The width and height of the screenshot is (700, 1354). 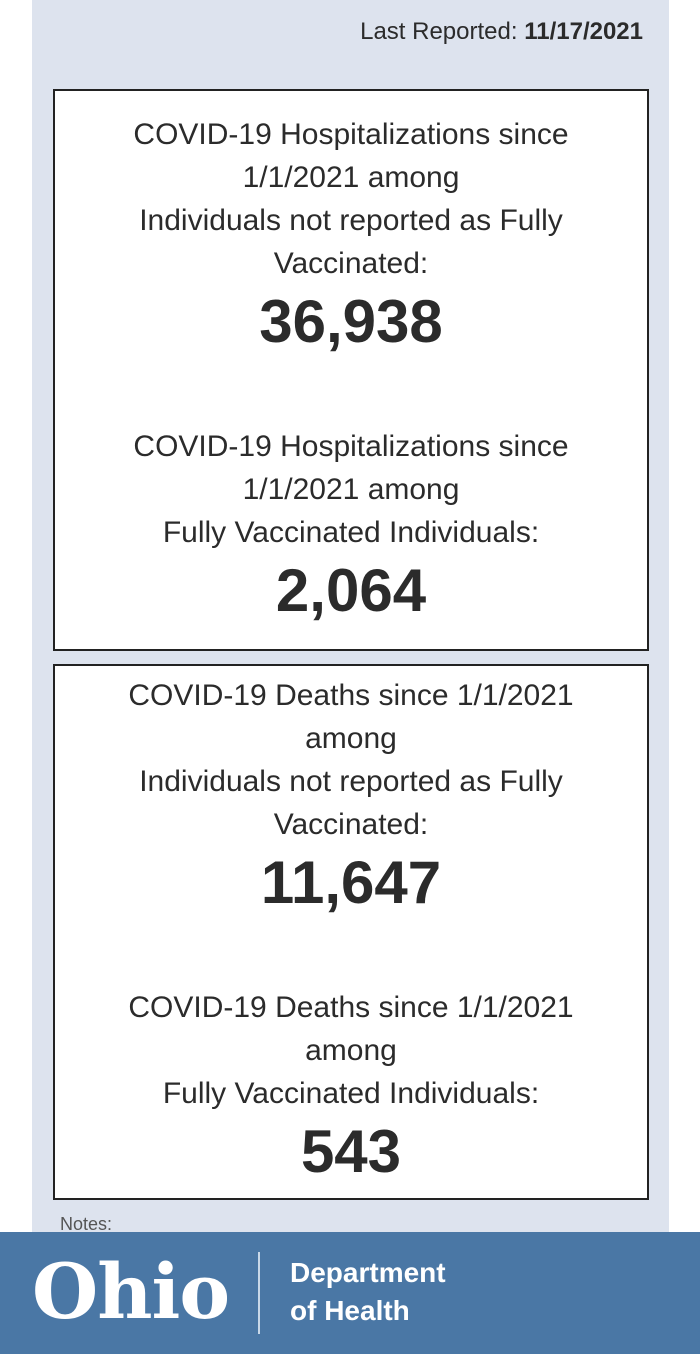 What do you see at coordinates (131, 1291) in the screenshot?
I see `ohio-logo: Ohio` at bounding box center [131, 1291].